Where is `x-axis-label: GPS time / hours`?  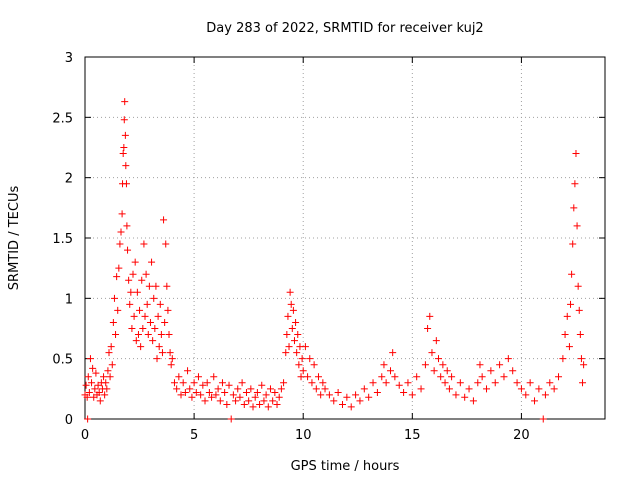 x-axis-label: GPS time / hours is located at coordinates (345, 466).